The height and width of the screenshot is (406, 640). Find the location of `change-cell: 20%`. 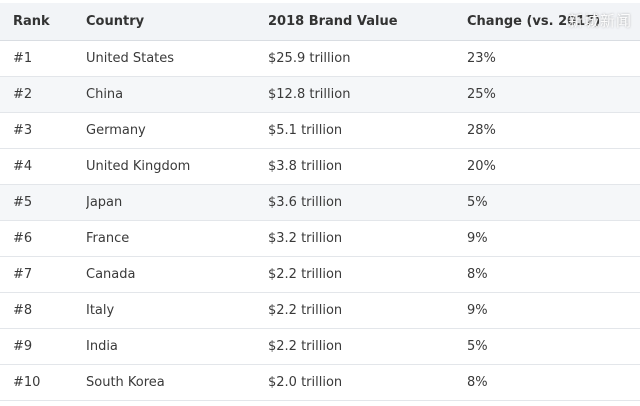

change-cell: 20% is located at coordinates (481, 166).